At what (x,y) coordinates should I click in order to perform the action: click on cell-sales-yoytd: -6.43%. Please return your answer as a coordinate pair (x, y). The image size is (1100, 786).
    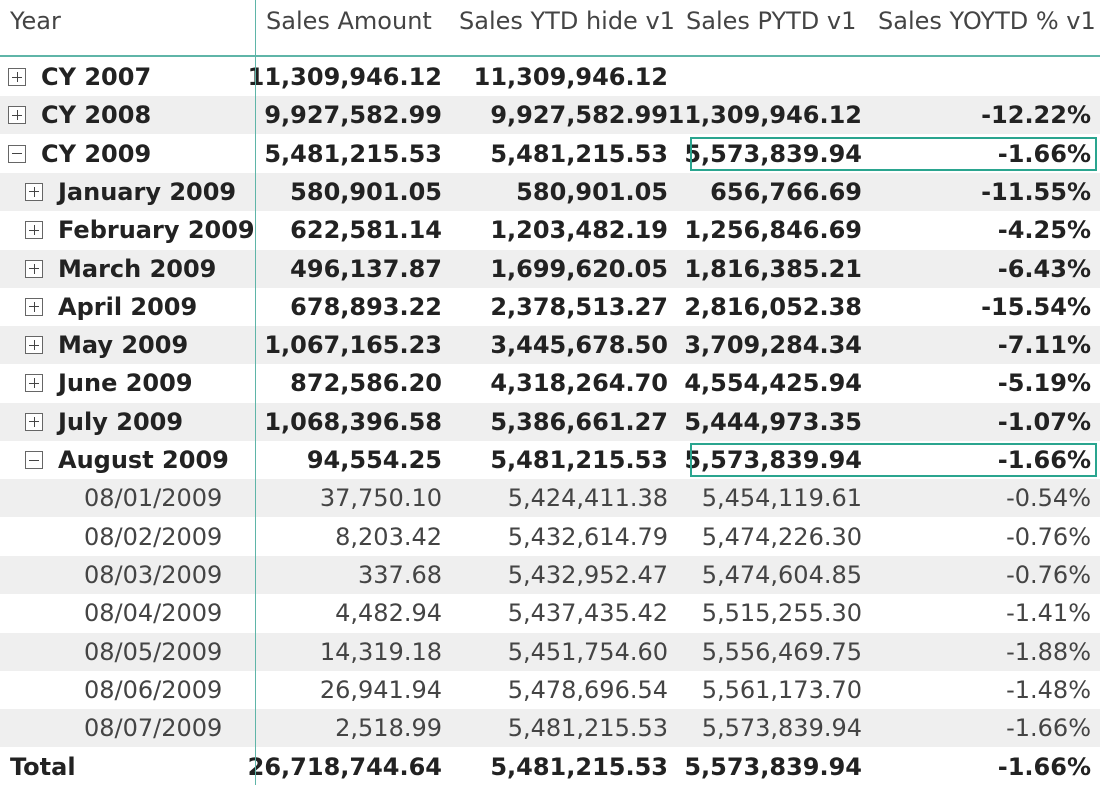
    Looking at the image, I should click on (1044, 268).